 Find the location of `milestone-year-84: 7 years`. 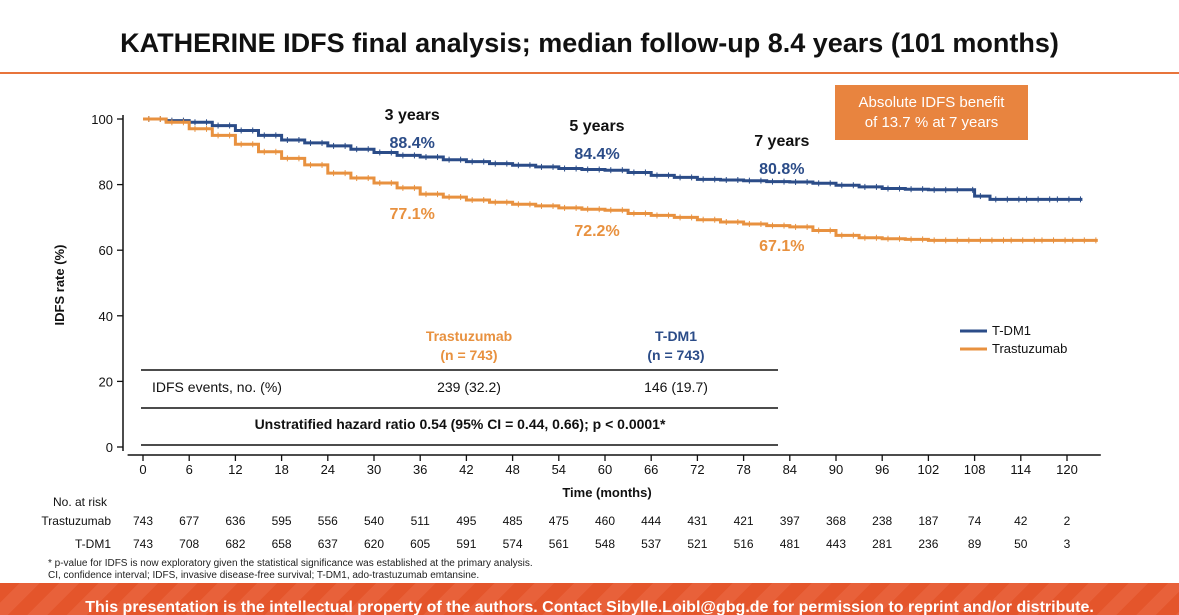

milestone-year-84: 7 years is located at coordinates (781, 141).